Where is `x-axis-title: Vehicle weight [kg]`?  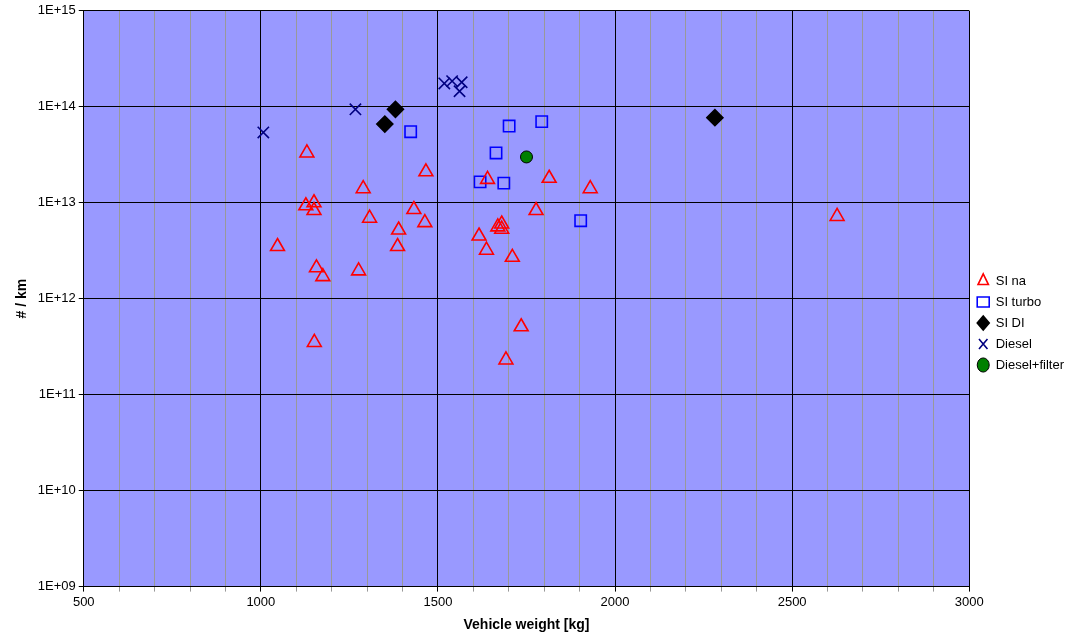
x-axis-title: Vehicle weight [kg] is located at coordinates (526, 624).